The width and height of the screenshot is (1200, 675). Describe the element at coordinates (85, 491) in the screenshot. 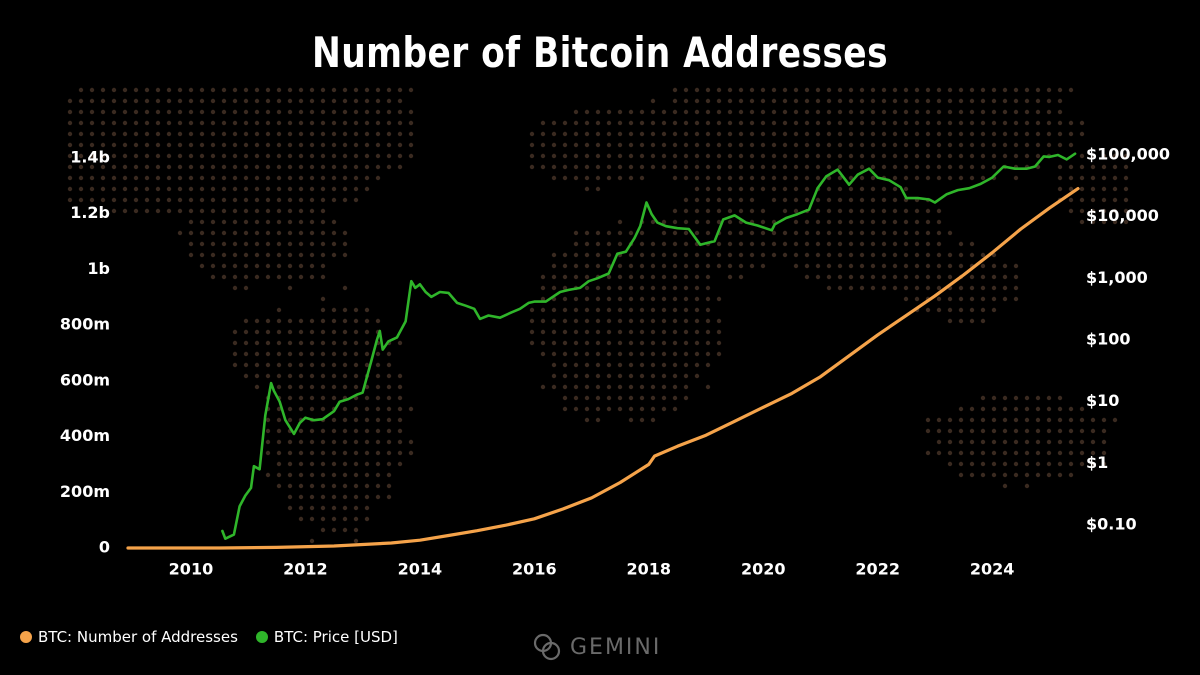

I see `left-tick-label: 200m` at that location.